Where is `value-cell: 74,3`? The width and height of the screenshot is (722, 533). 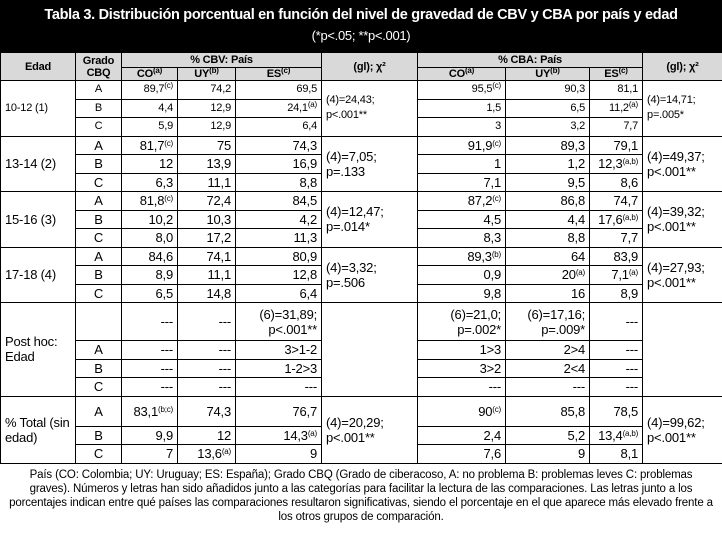
value-cell: 74,3 is located at coordinates (206, 411).